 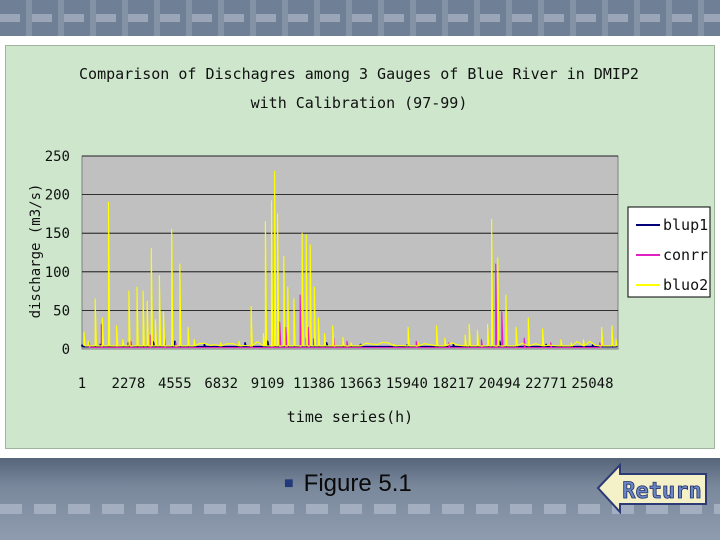 I want to click on legend-entry-conrr: conrr, so click(x=685, y=255).